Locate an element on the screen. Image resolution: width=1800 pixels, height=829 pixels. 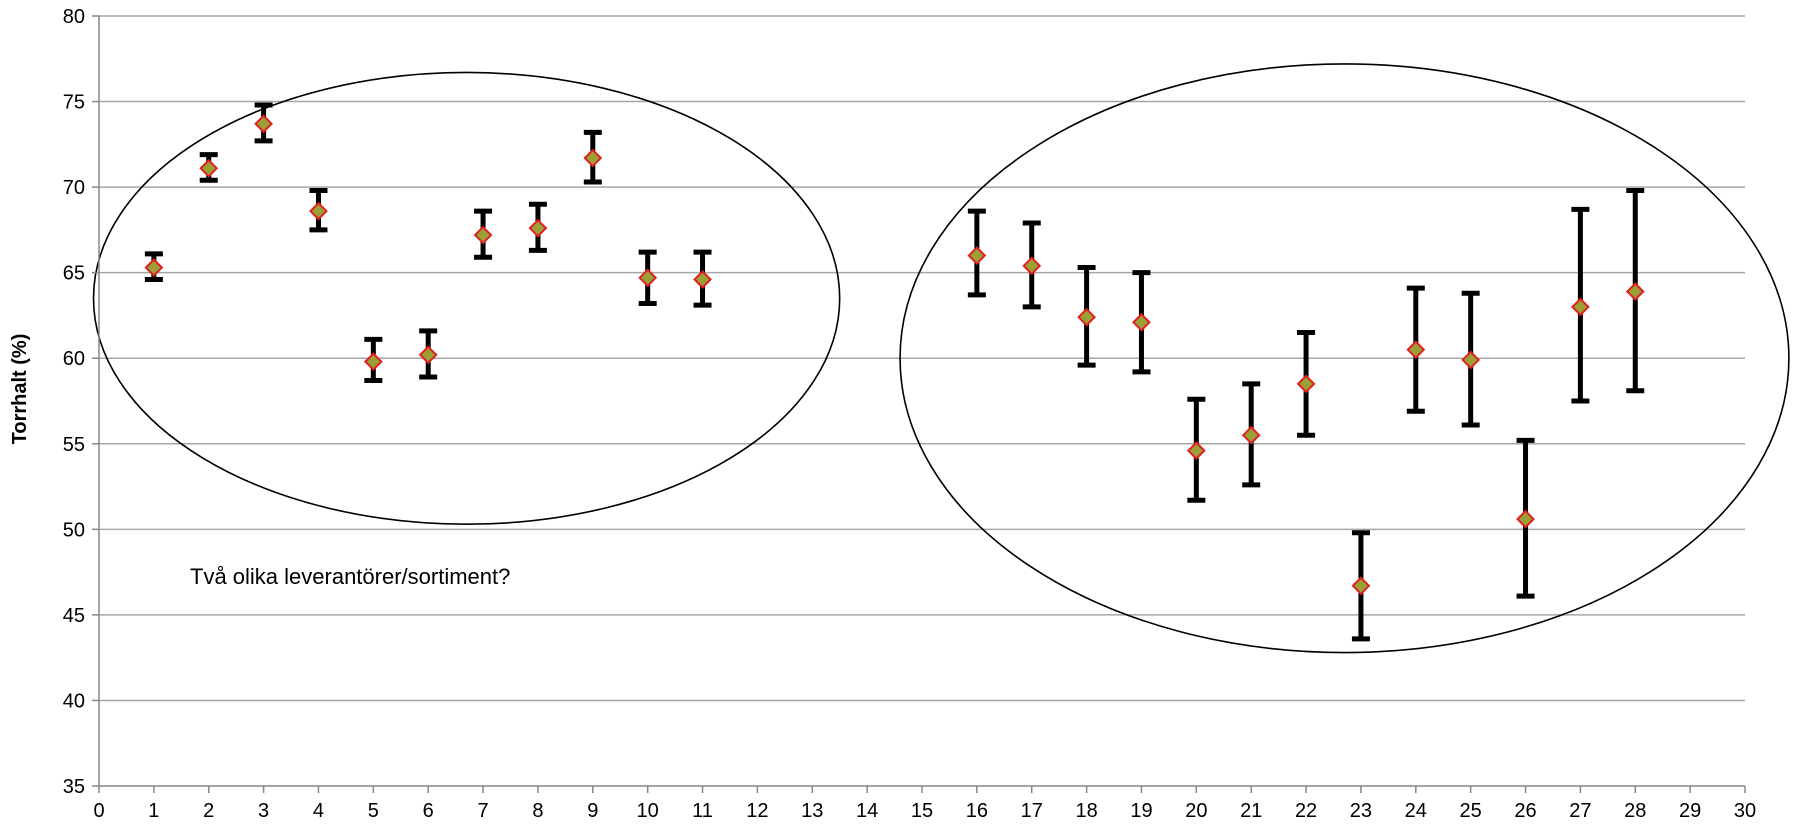
x-tick-label: 28 is located at coordinates (1635, 811).